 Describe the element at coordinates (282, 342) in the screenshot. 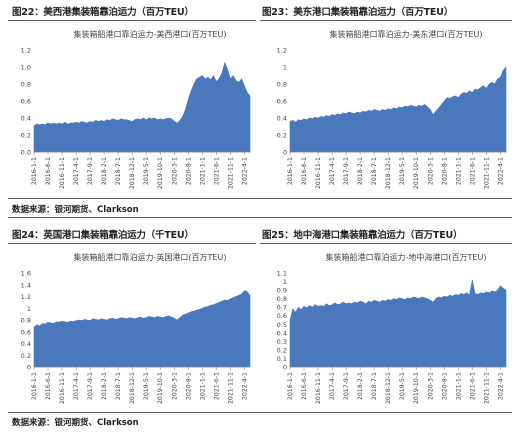

I see `y-tick-label: 0.3` at that location.